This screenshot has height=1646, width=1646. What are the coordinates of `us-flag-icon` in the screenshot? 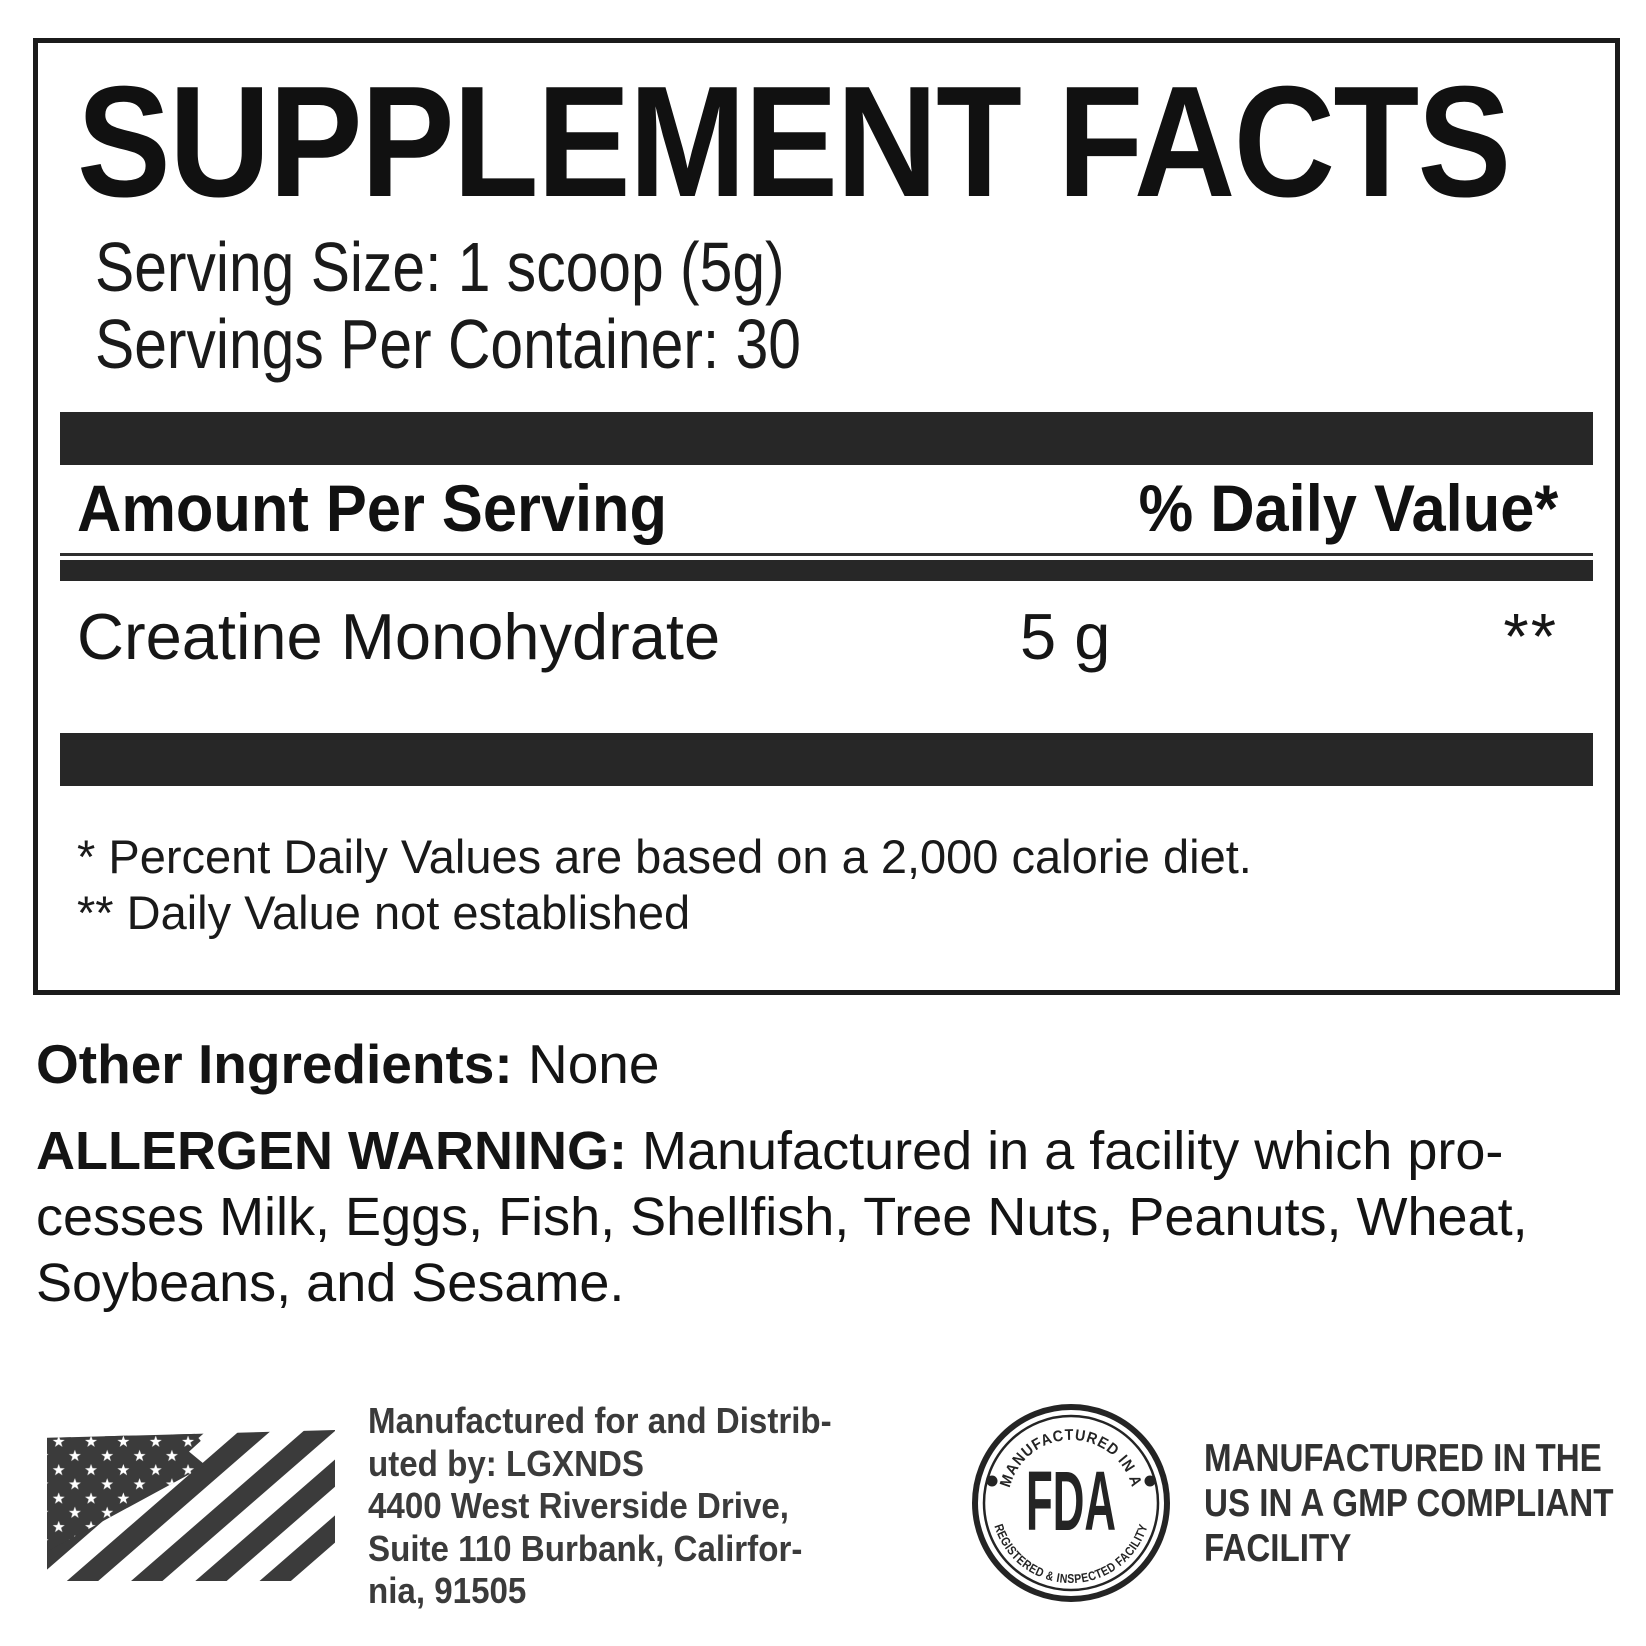 It's located at (191, 1505).